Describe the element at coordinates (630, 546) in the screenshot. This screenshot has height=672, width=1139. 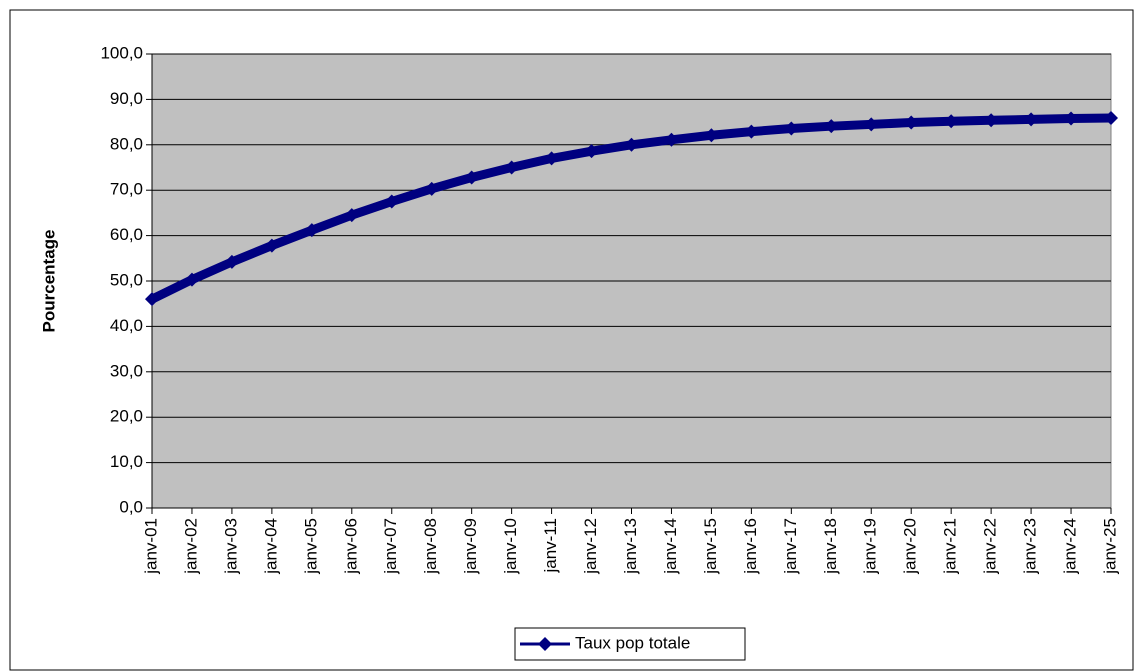
I see `x-tick-label: janv-13` at that location.